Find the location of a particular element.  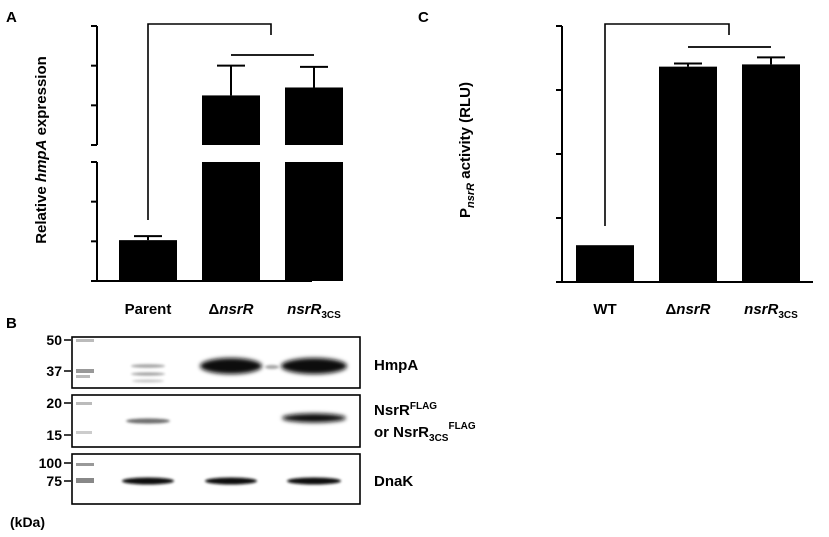

marker-20: 20 is located at coordinates (54, 403).